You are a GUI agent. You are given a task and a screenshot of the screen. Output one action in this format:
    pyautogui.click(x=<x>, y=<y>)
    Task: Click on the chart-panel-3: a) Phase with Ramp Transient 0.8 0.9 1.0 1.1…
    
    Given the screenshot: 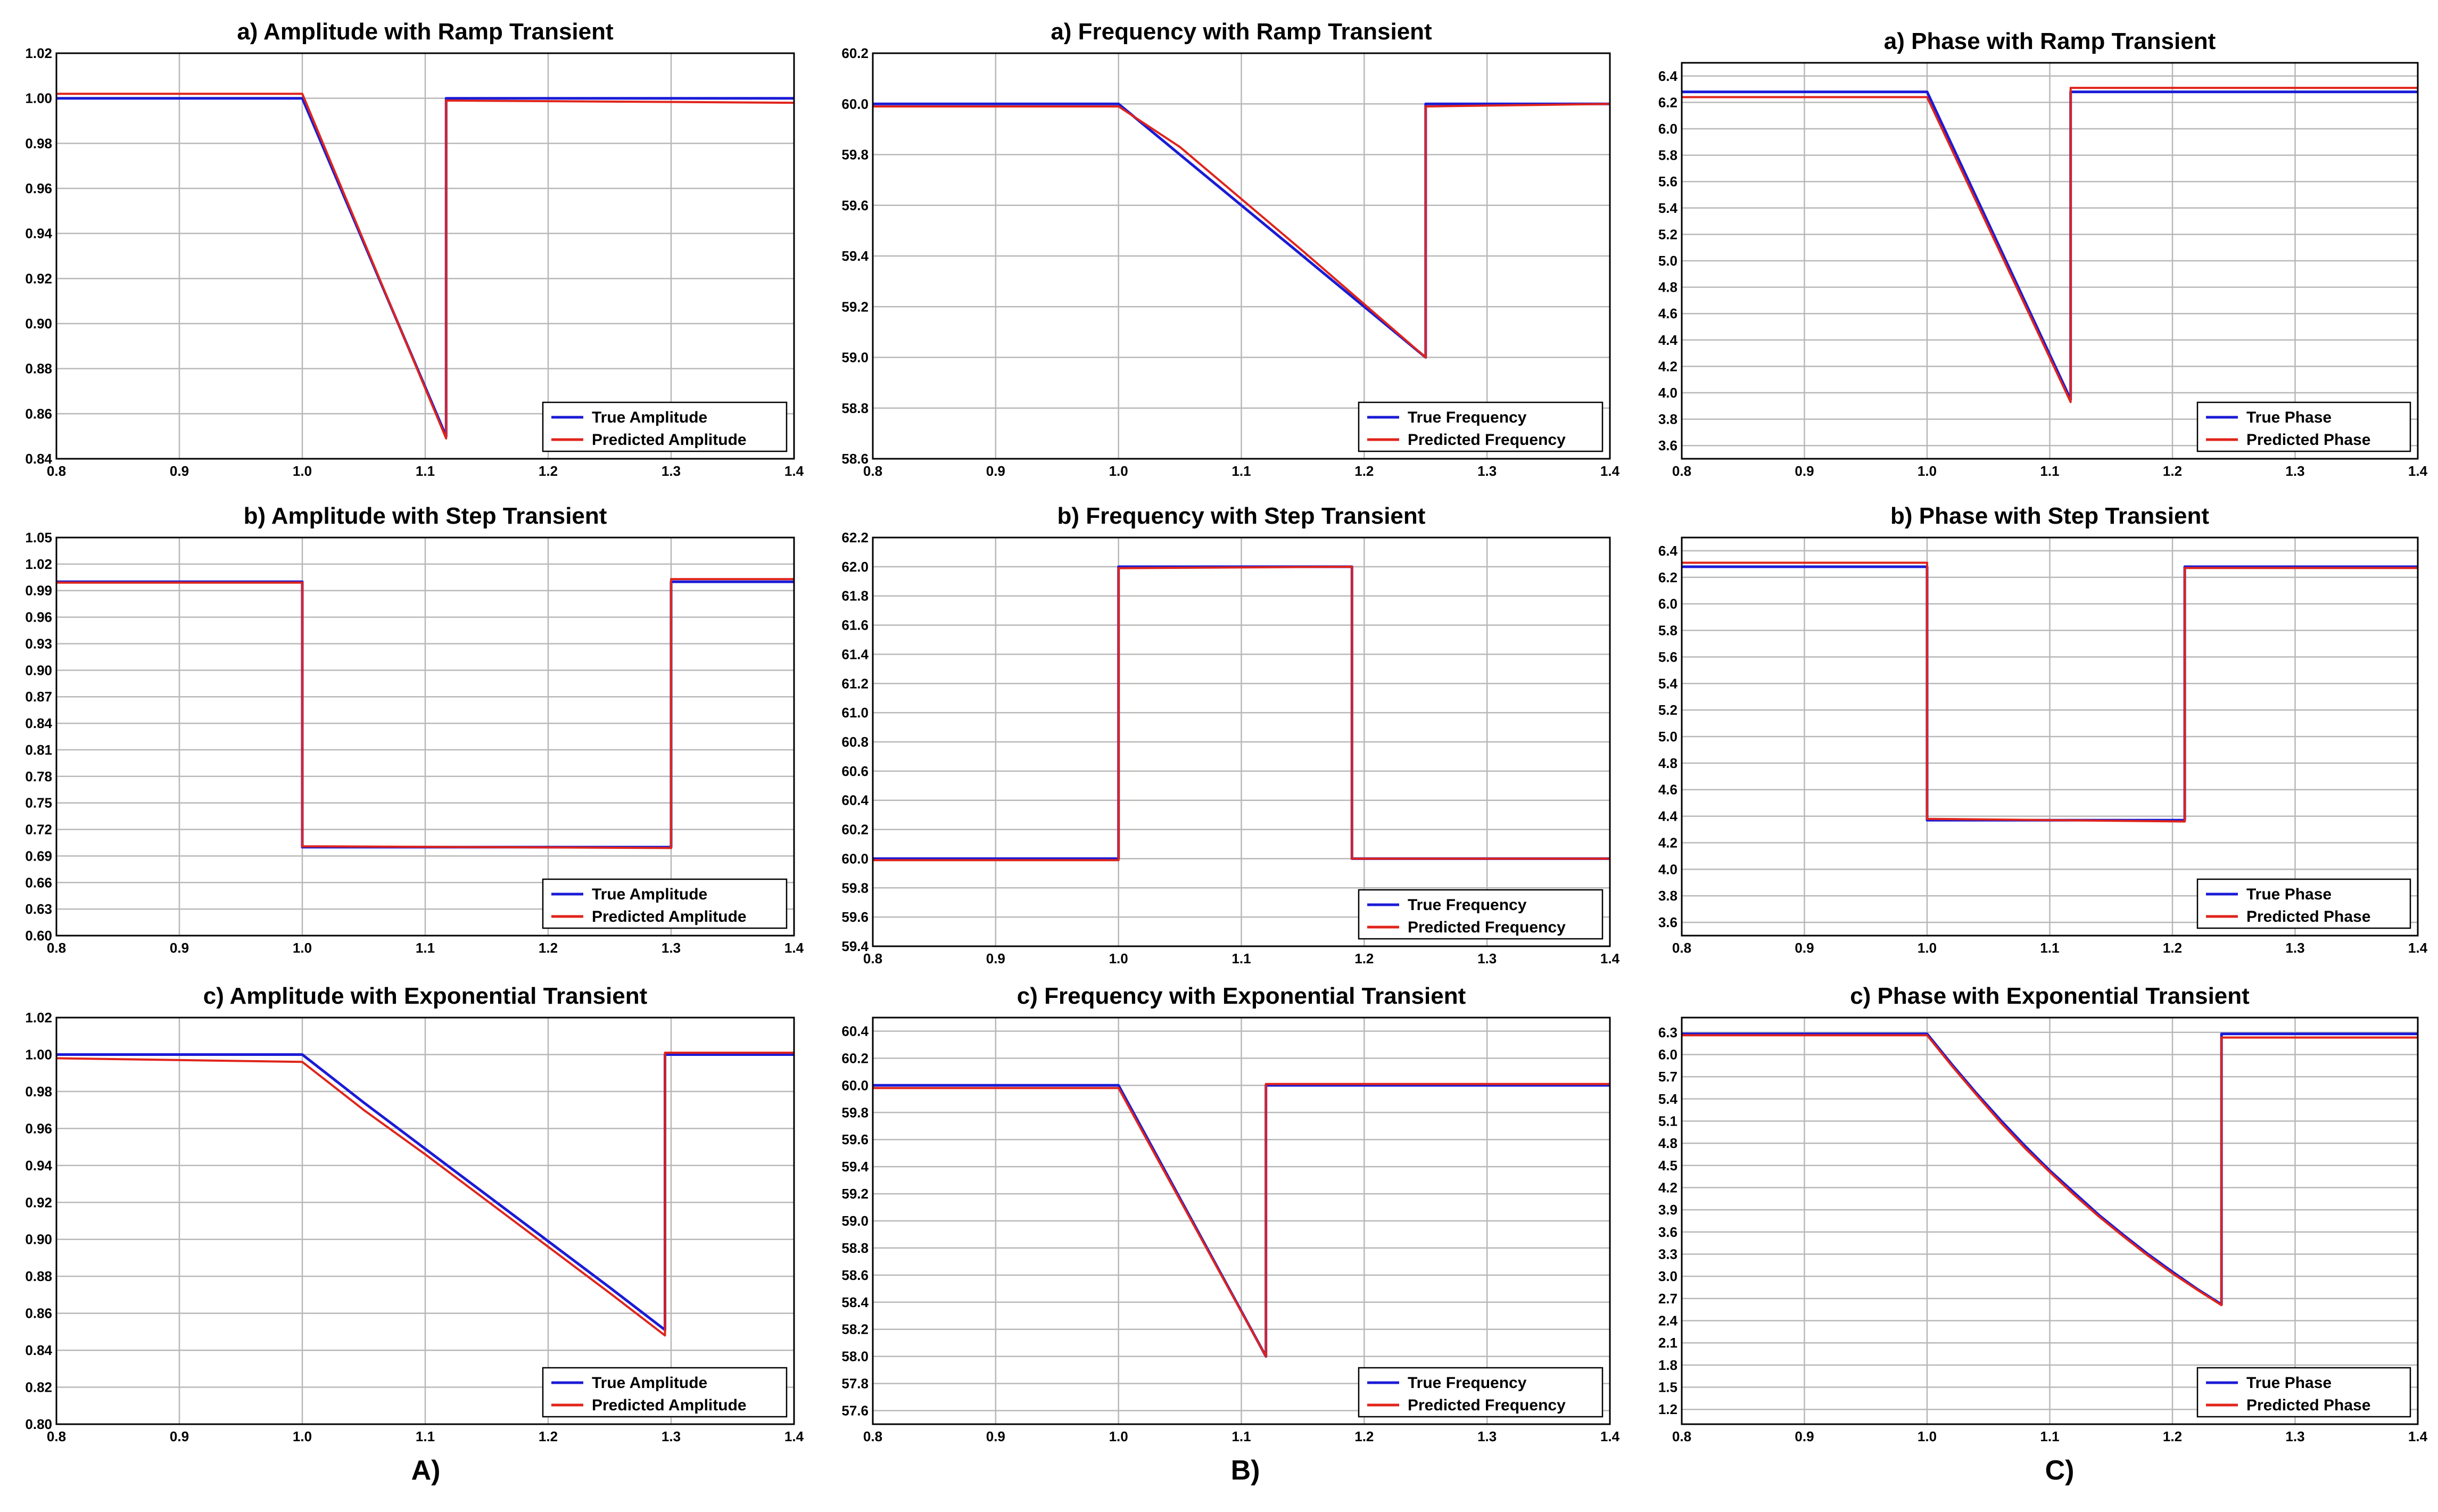 What is the action you would take?
    pyautogui.click(x=2043, y=253)
    